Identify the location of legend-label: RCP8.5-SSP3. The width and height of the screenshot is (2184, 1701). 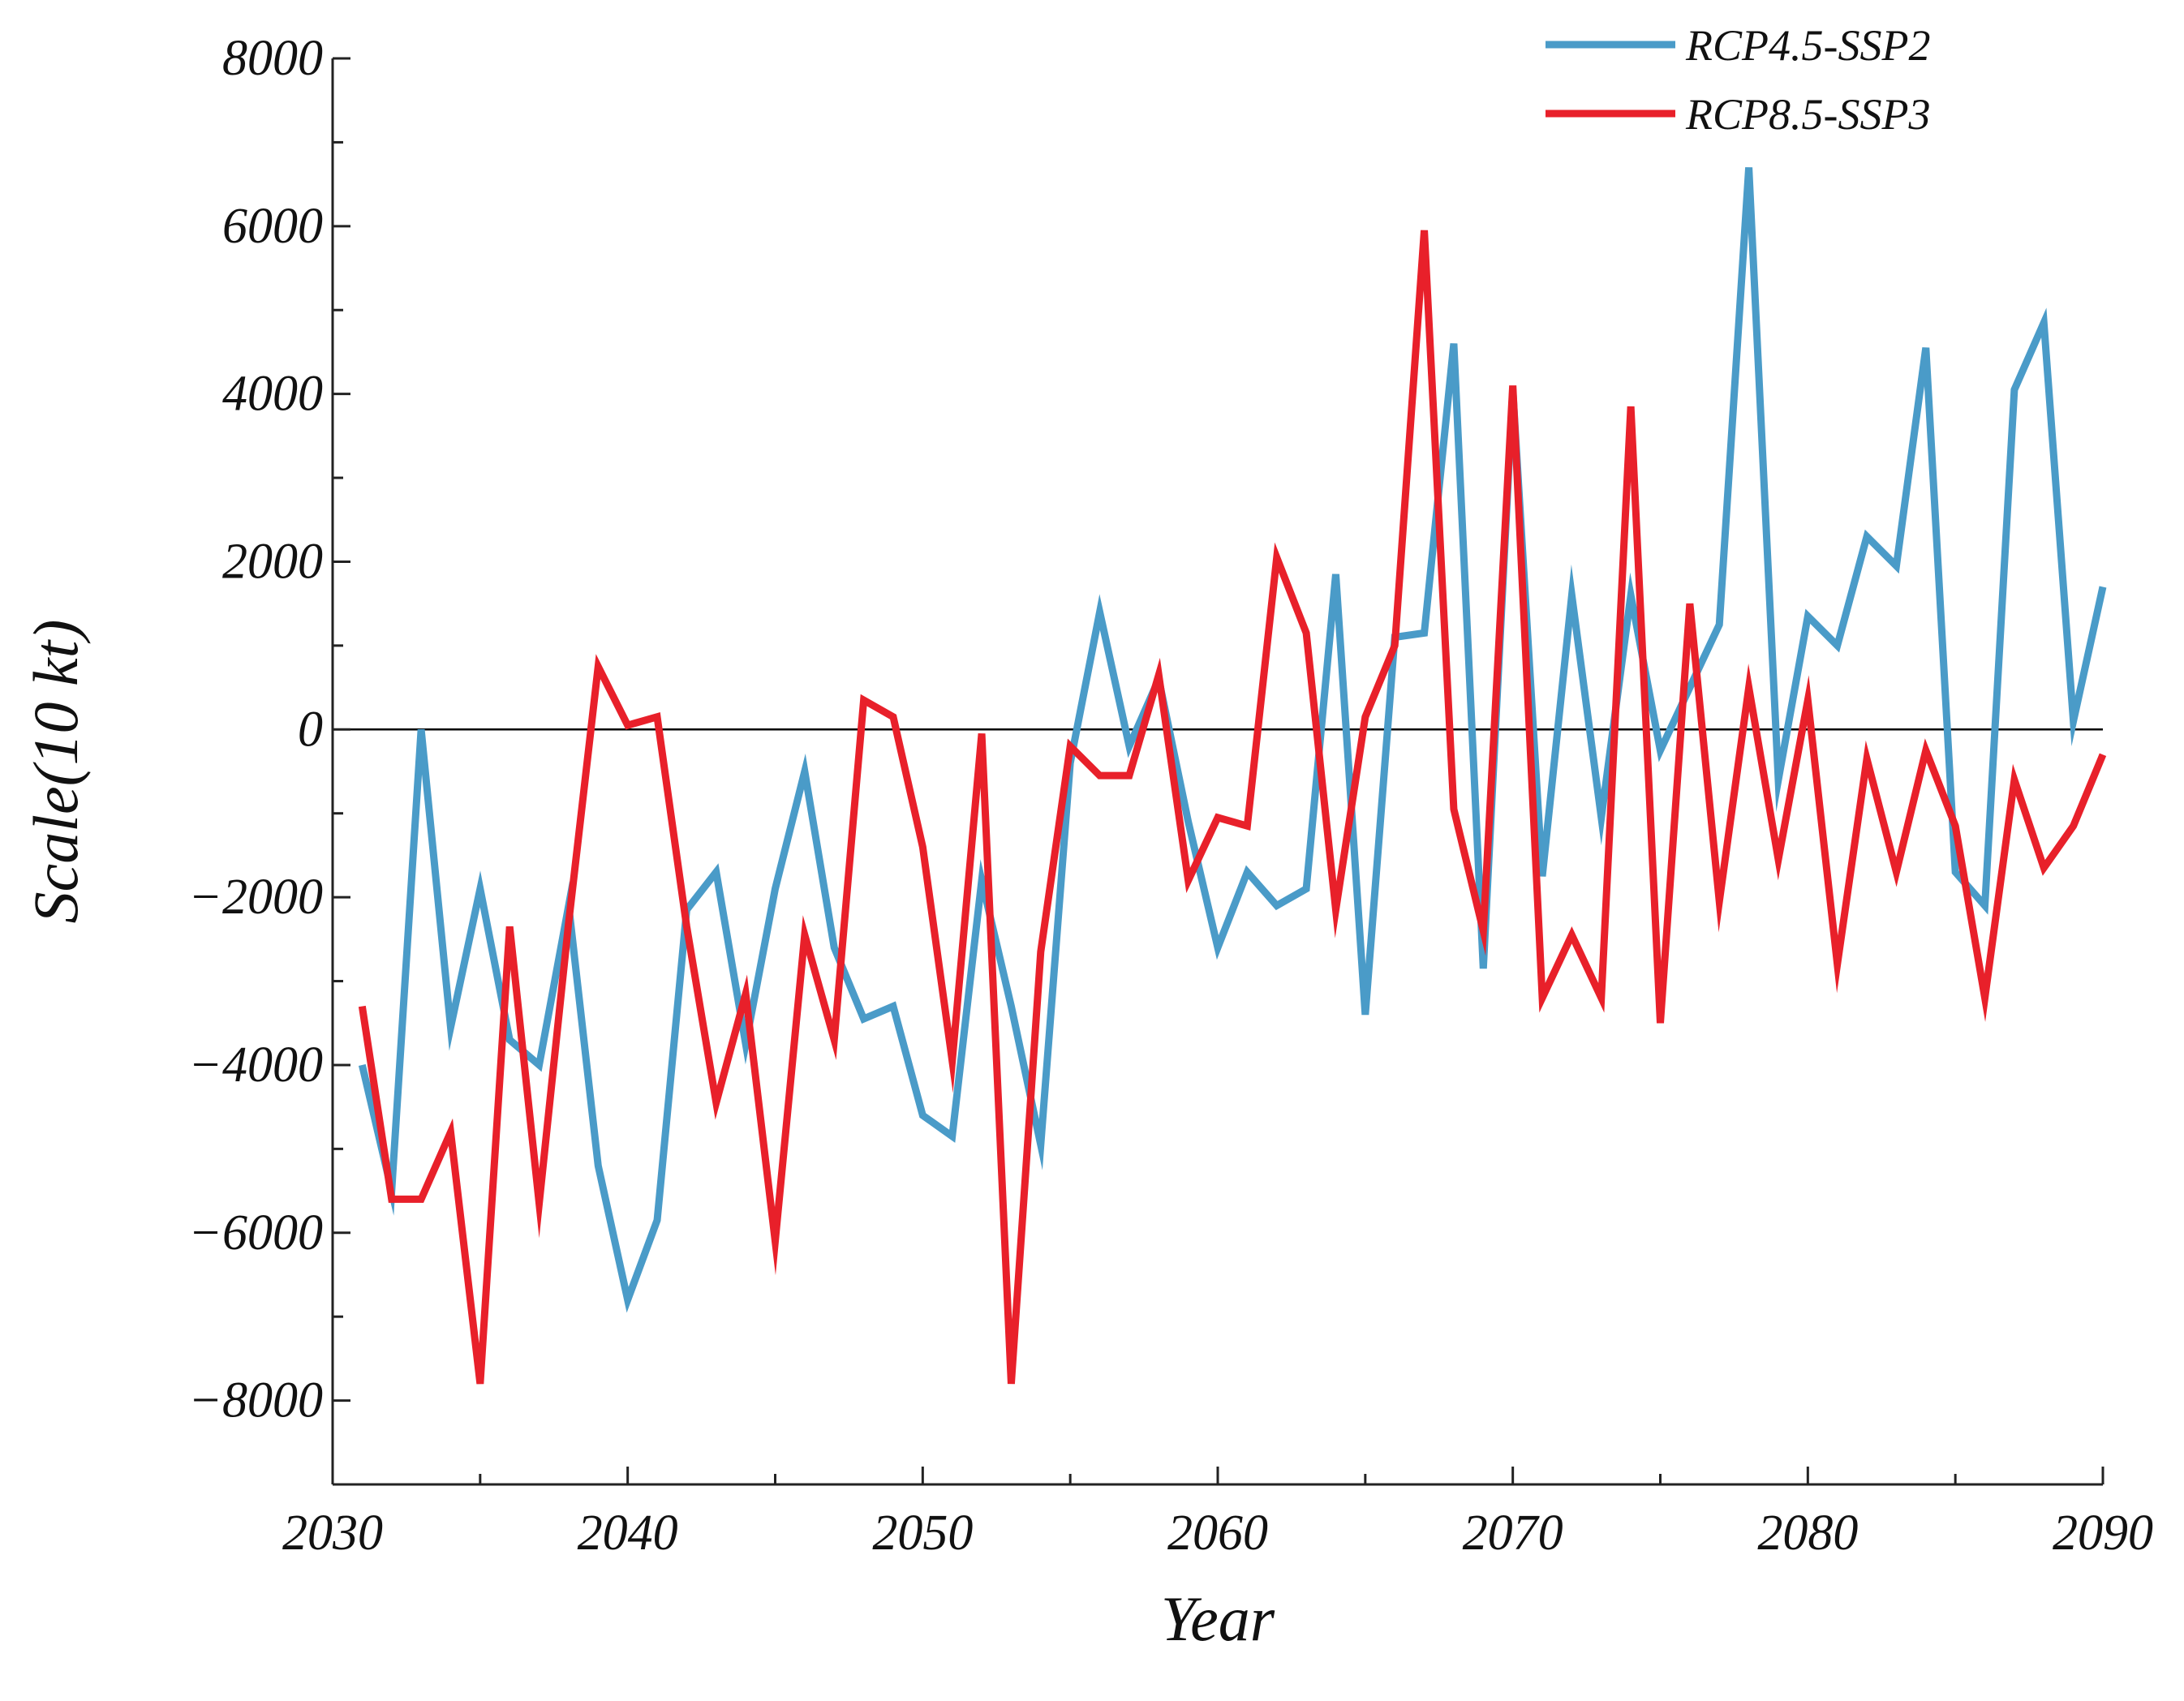
(1808, 114).